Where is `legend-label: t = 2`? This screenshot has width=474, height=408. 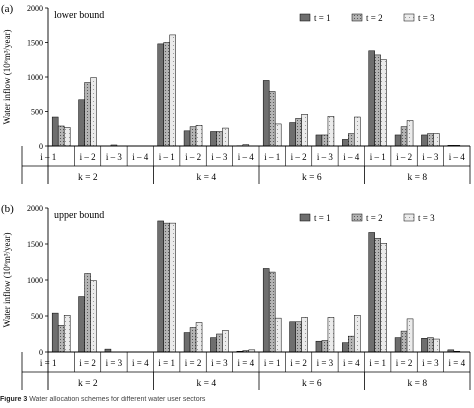 legend-label: t = 2 is located at coordinates (374, 18).